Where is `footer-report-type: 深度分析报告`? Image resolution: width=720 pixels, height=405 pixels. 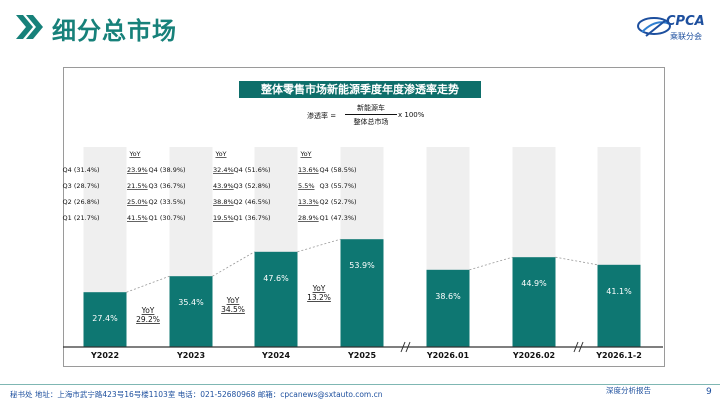 footer-report-type: 深度分析报告 is located at coordinates (628, 390).